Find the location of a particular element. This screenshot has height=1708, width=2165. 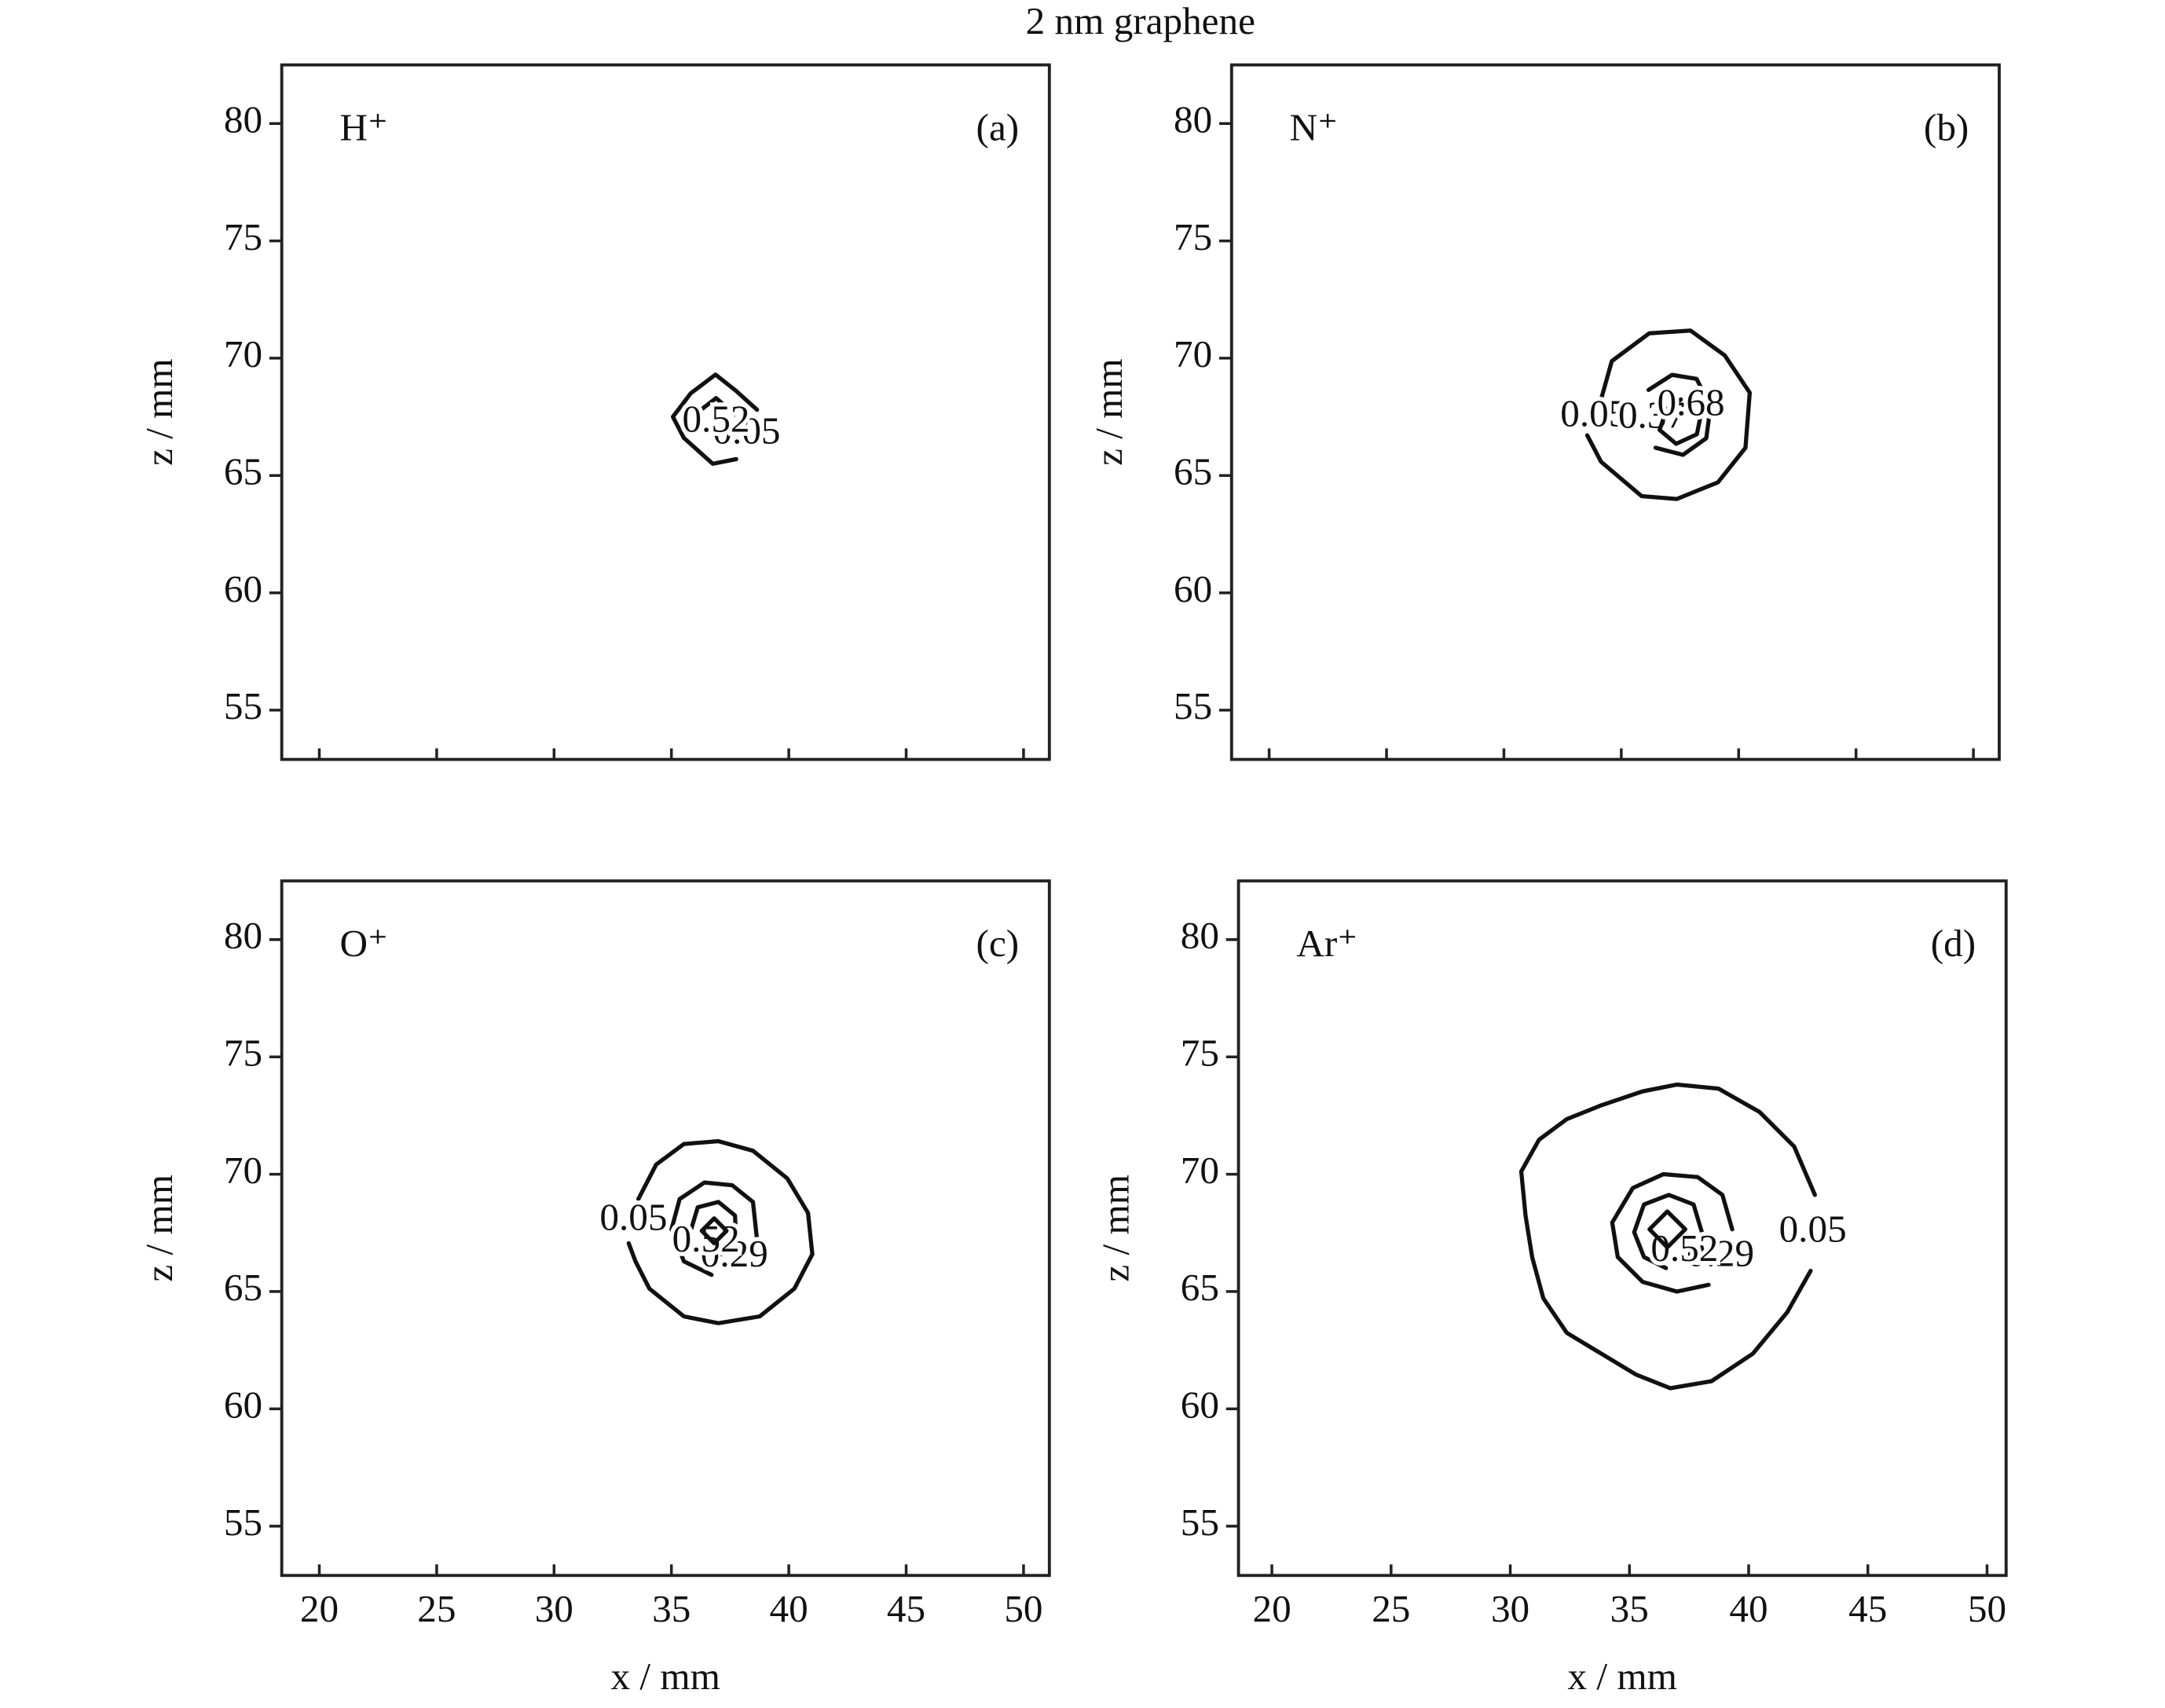

contour-label: 0.68 is located at coordinates (1692, 402).